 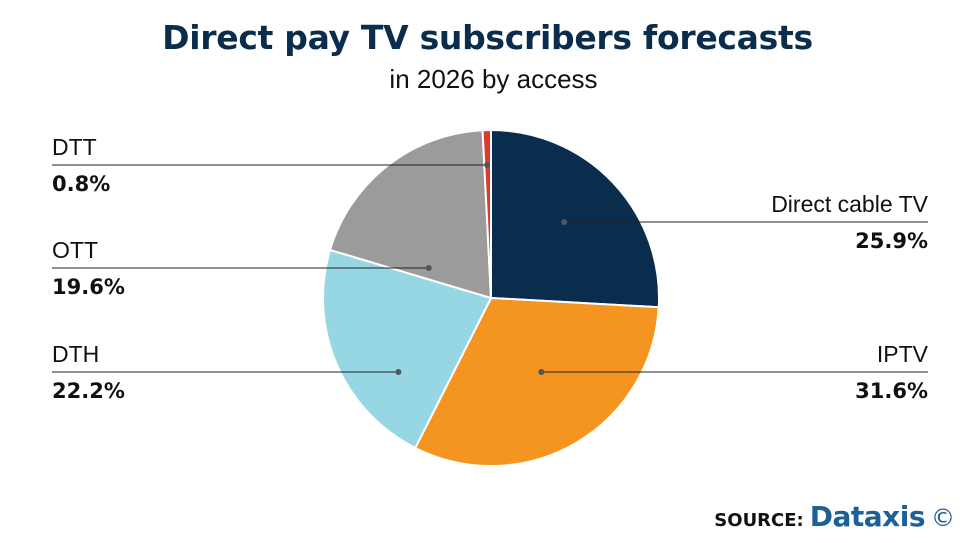 I want to click on slice-label-ott: OTT, so click(x=75, y=250).